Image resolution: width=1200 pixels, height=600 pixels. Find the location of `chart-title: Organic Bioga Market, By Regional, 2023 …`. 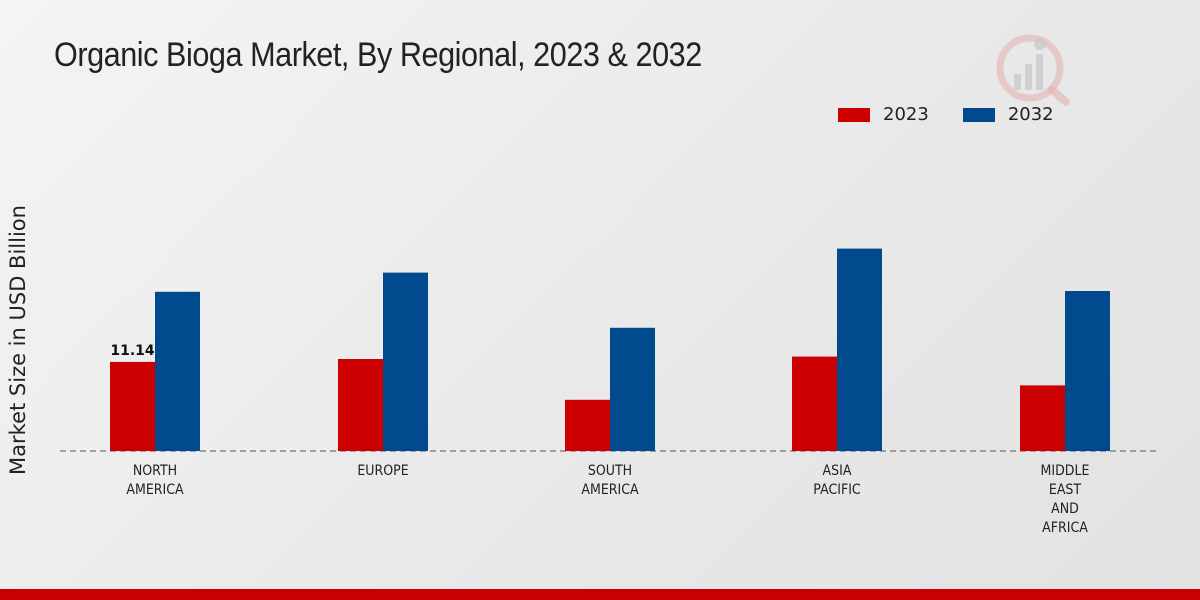

chart-title: Organic Bioga Market, By Regional, 2023 … is located at coordinates (378, 55).